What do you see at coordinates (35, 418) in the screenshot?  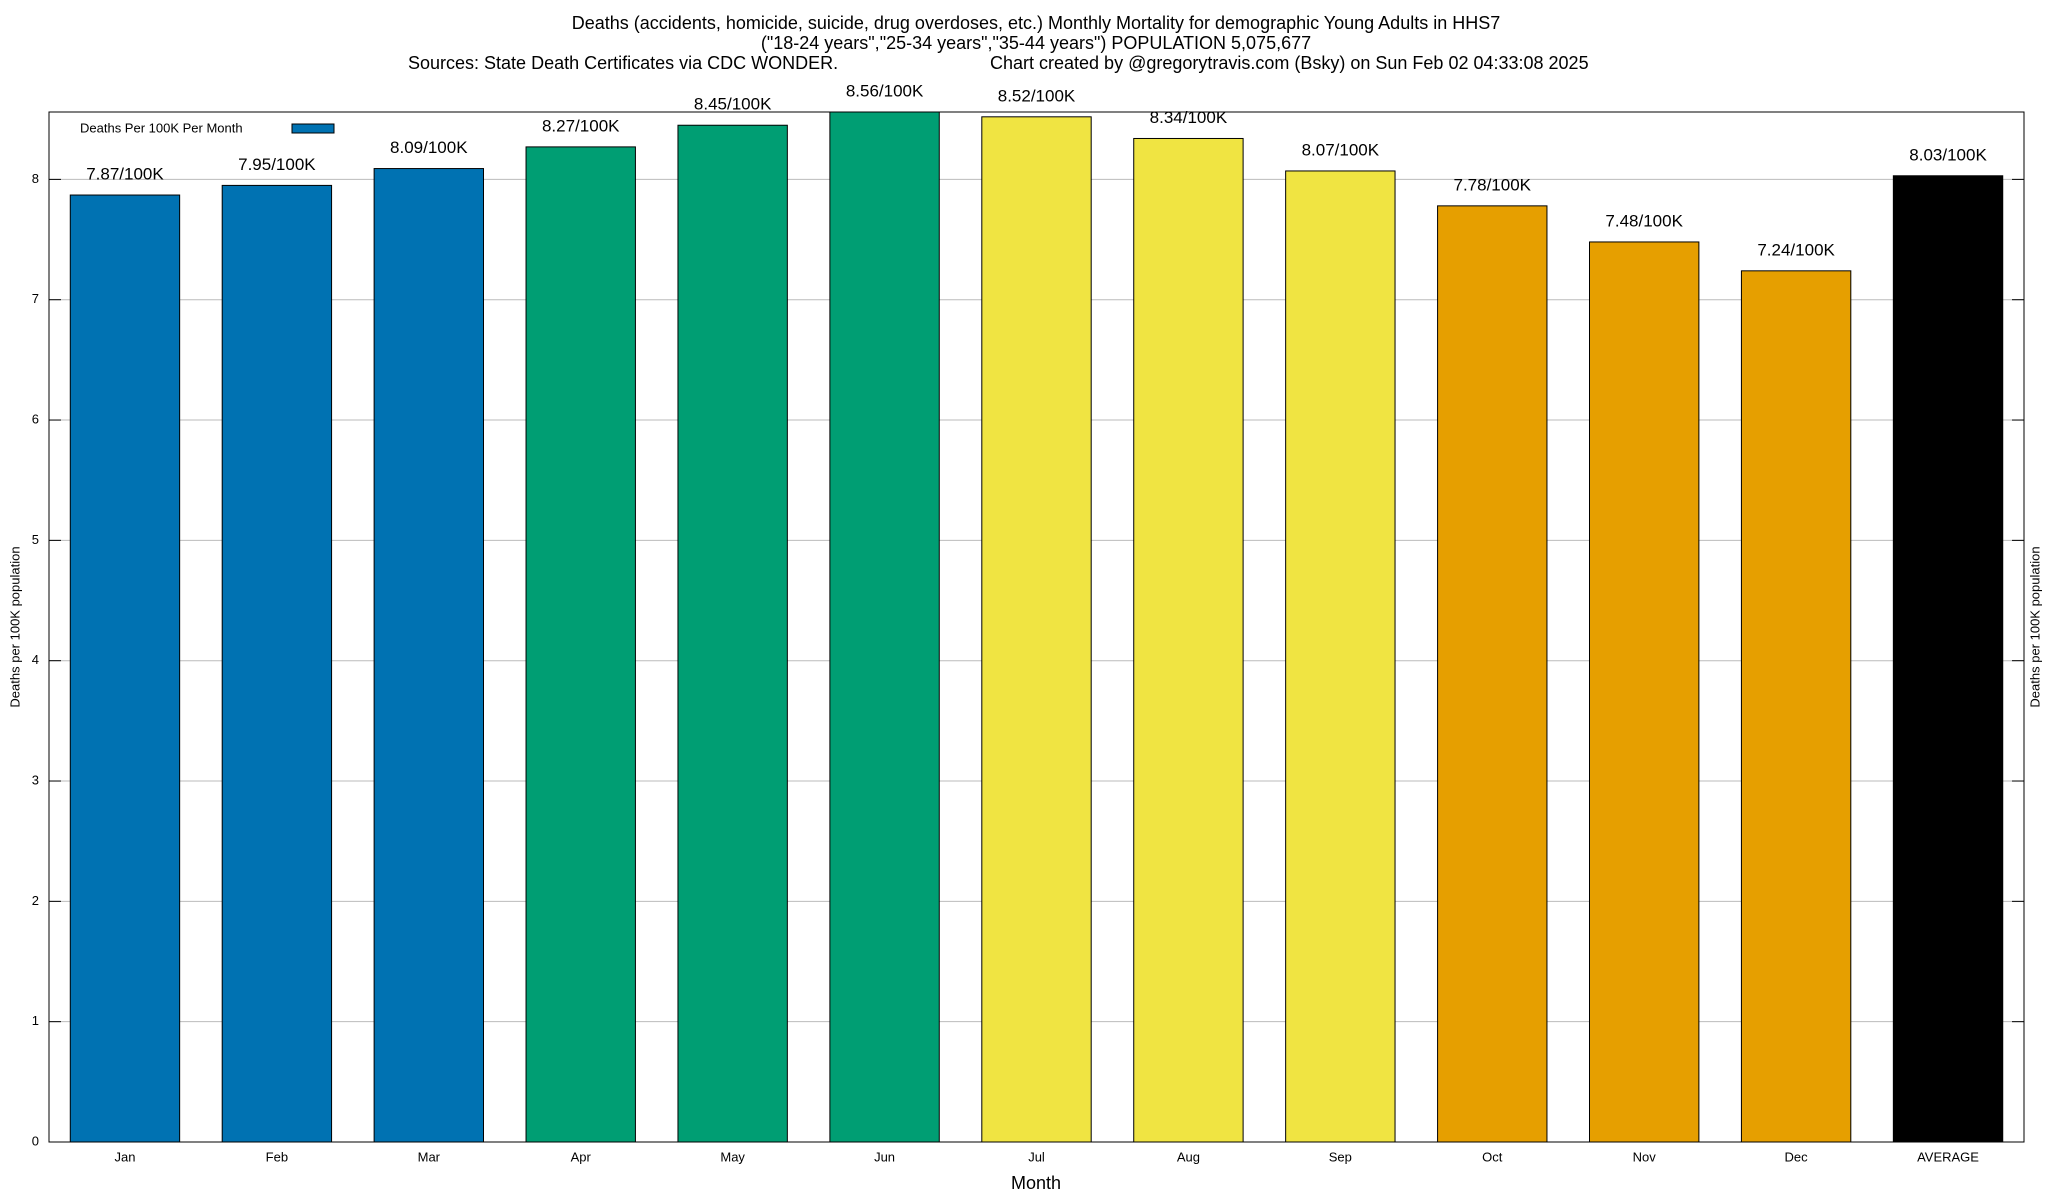 I see `y-tick-label: 6` at bounding box center [35, 418].